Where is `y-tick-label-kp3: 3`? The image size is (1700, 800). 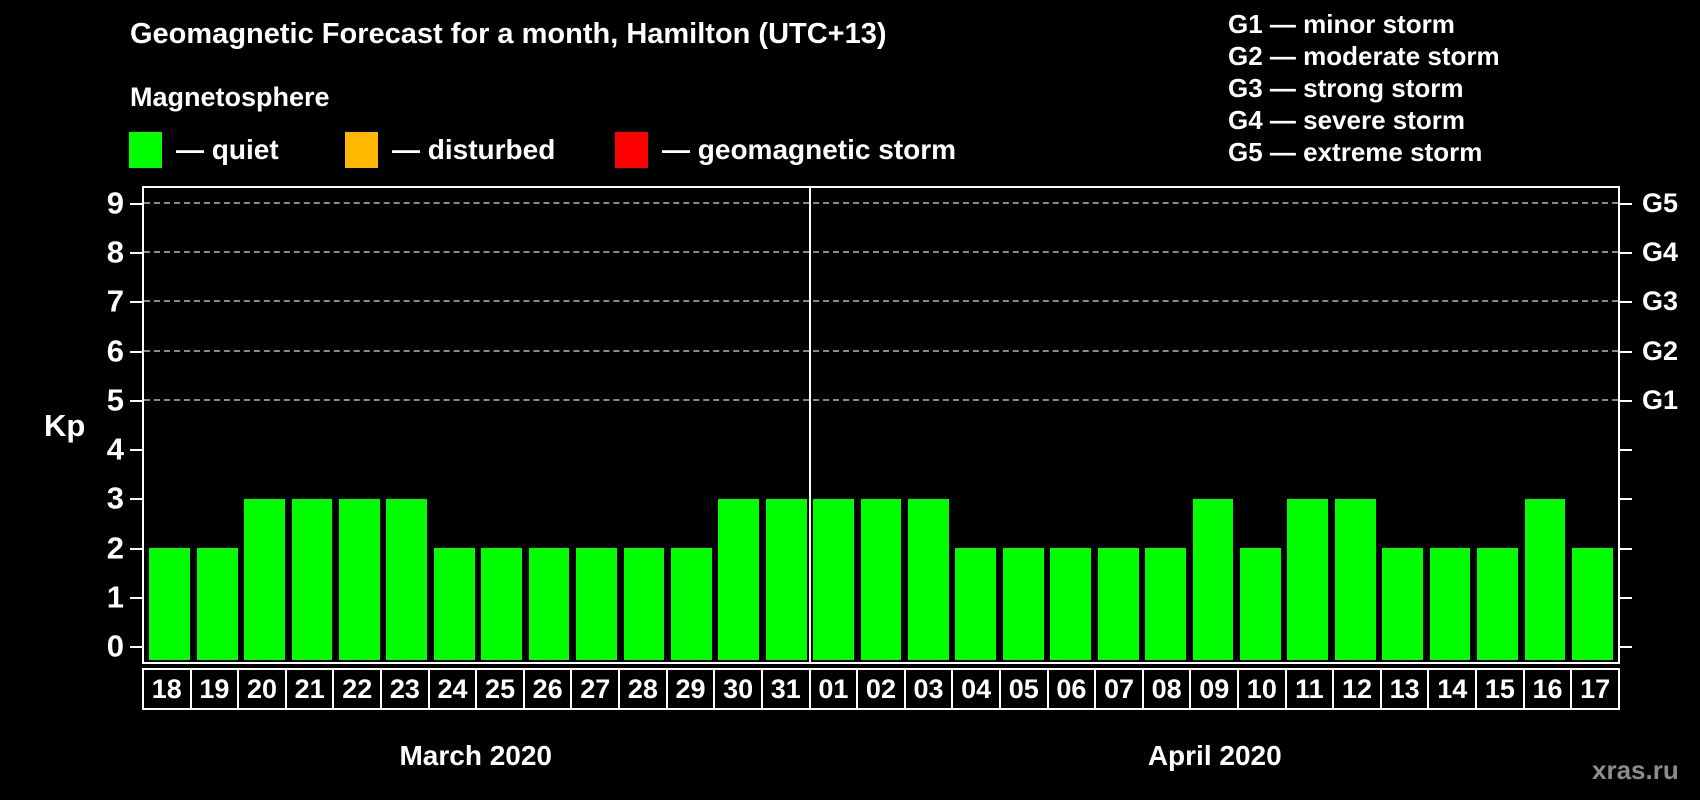
y-tick-label-kp3: 3 is located at coordinates (115, 498).